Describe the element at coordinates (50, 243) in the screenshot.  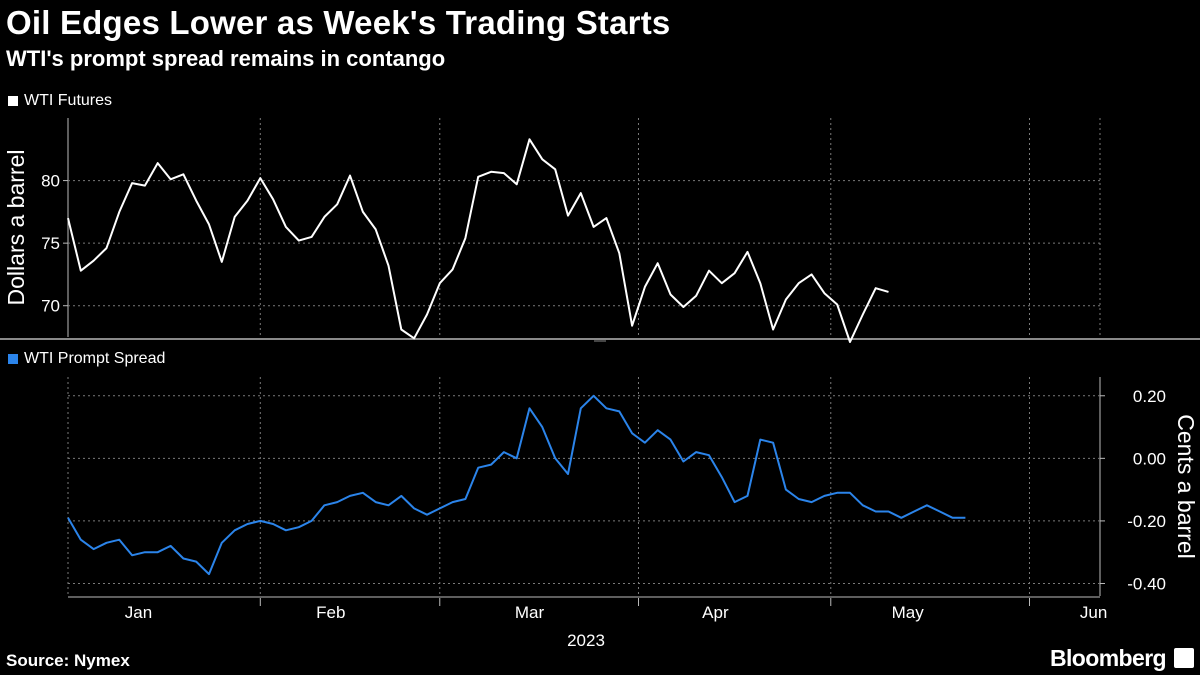
I see `y-tick-label-top: 75` at that location.